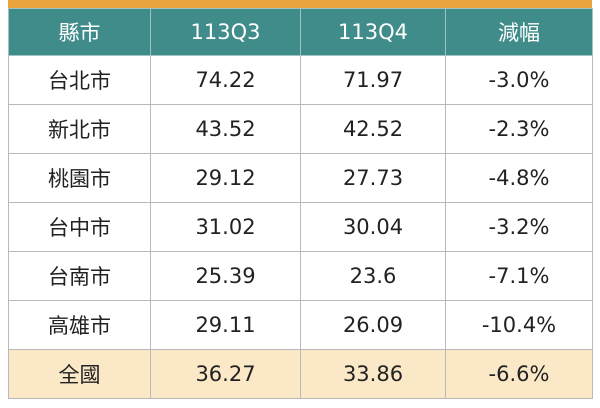 The image size is (600, 408). I want to click on header-cell: 縣市, so click(79, 32).